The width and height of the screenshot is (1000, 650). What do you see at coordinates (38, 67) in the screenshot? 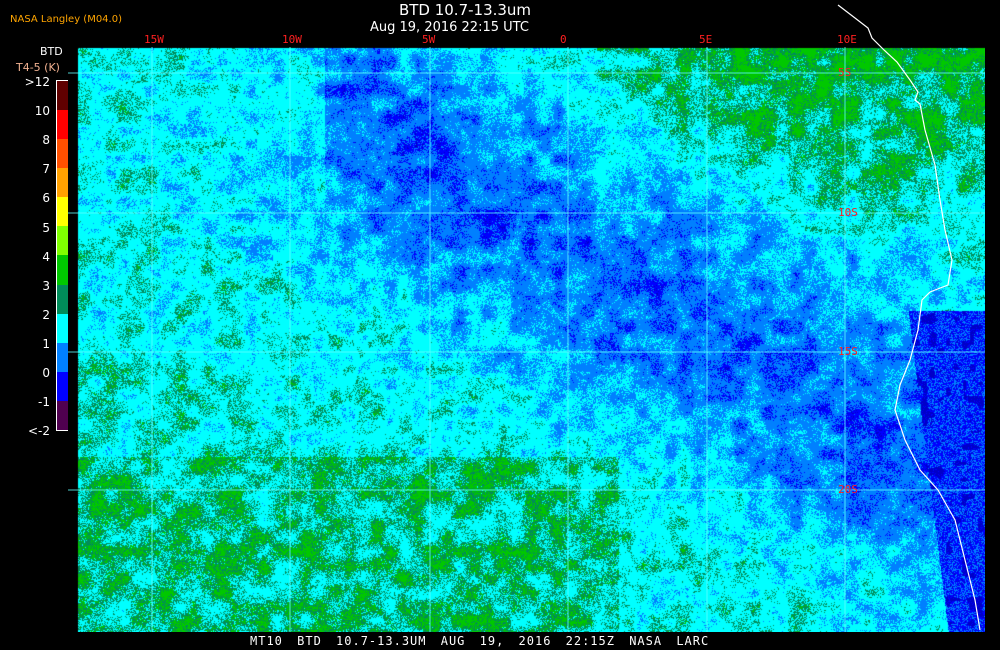
I see `colorbar-unit: T4-5 (K)` at bounding box center [38, 67].